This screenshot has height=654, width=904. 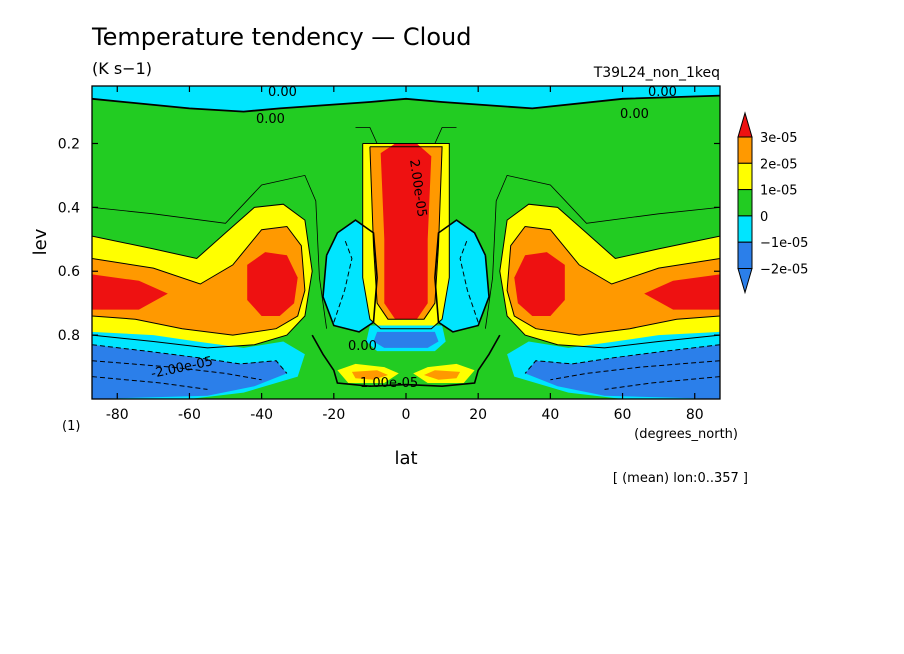 I want to click on contour-thin-extra-mirror, so click(x=602, y=251).